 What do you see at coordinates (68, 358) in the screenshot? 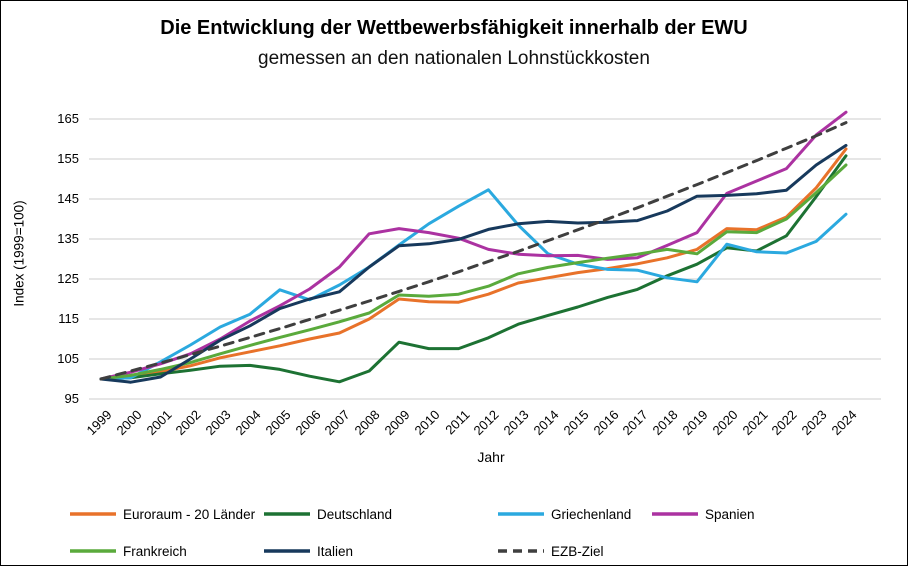
I see `y-tick-label: 105` at bounding box center [68, 358].